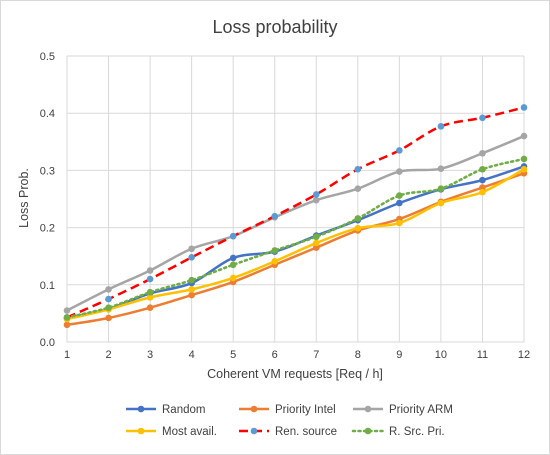  Describe the element at coordinates (399, 355) in the screenshot. I see `x-tick-label: 9` at that location.